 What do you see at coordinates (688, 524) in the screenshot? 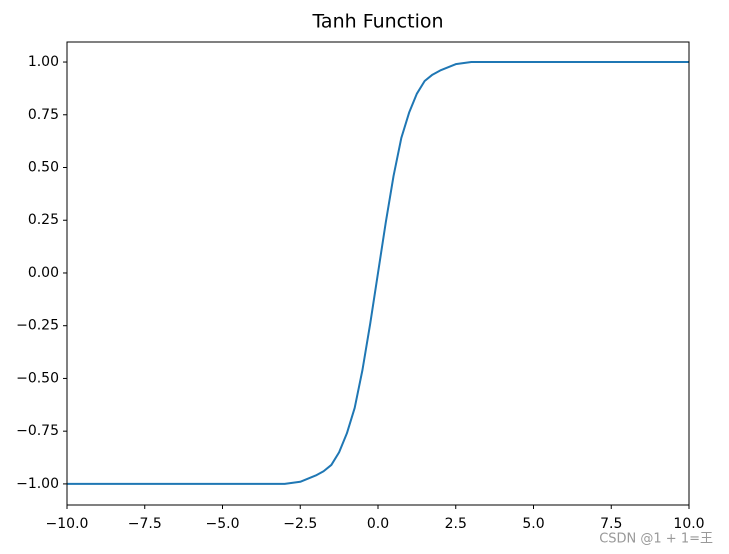
I see `x-tick-label: 10.0` at bounding box center [688, 524].